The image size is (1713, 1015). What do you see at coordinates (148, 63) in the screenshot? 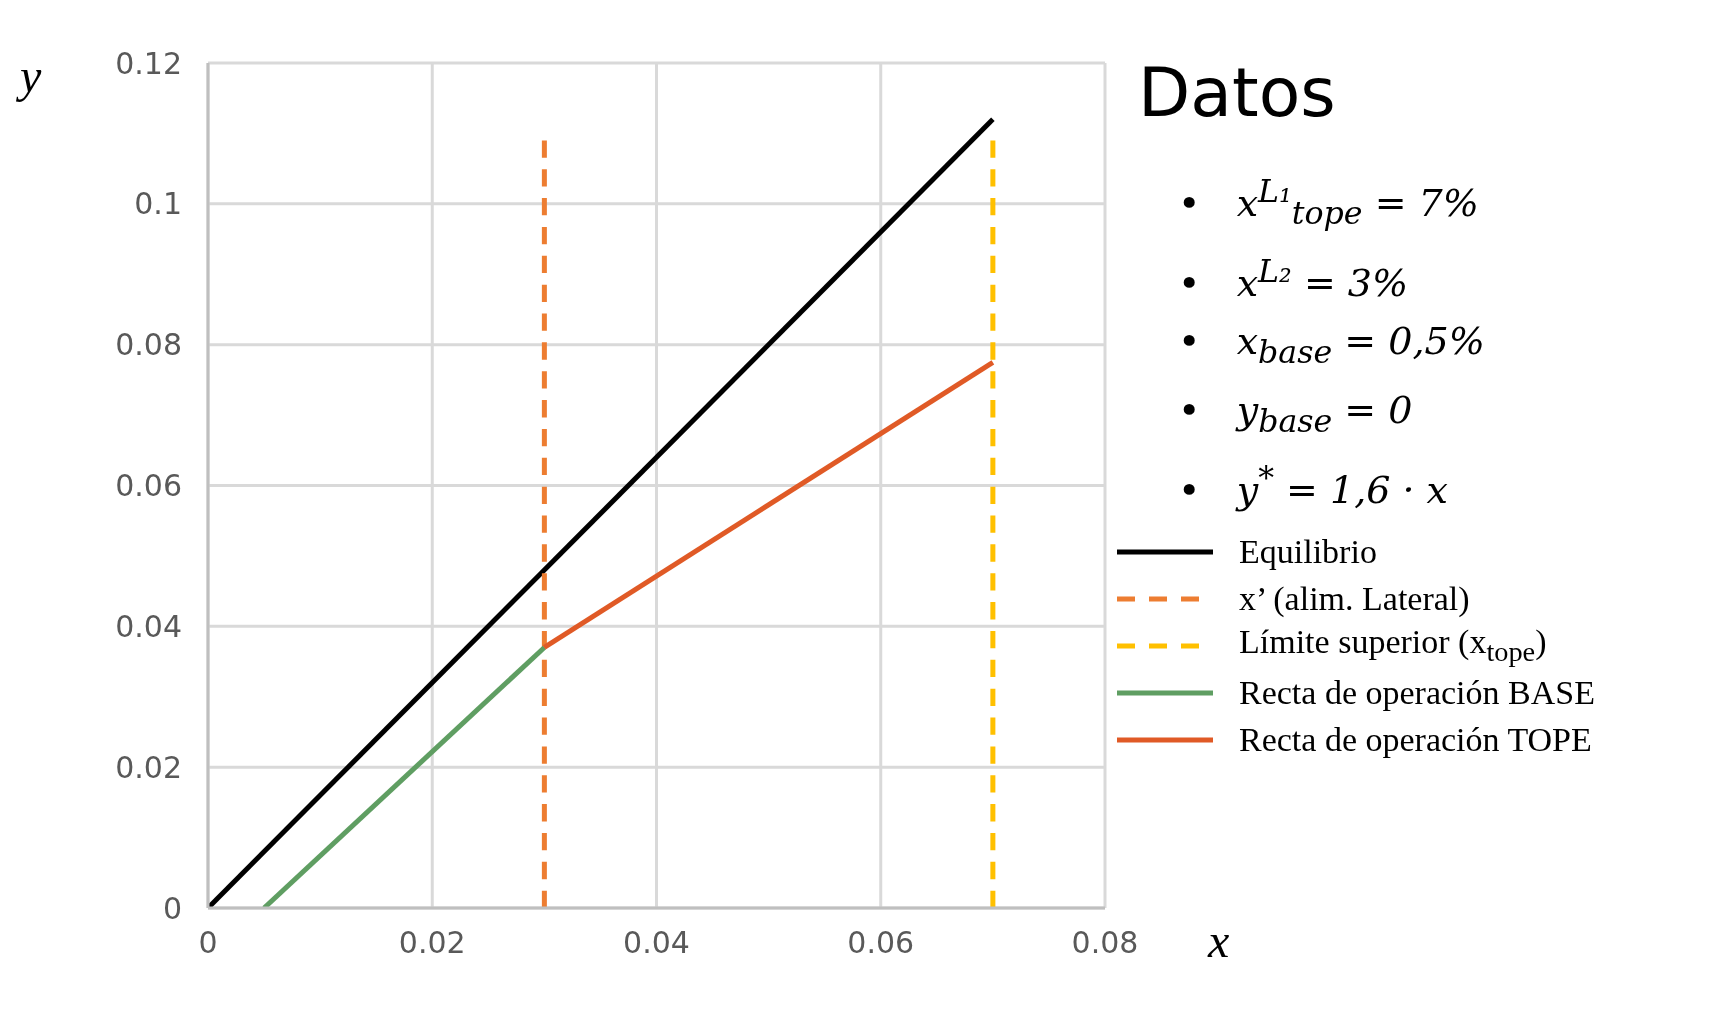
I see `y-tick-label: 0.12` at bounding box center [148, 63].